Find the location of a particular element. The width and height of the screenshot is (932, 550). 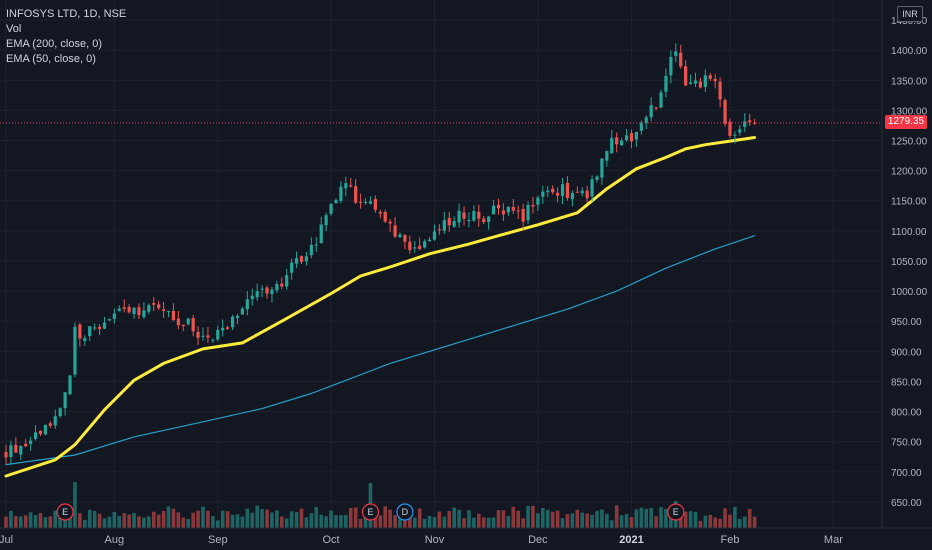

time-tick-label: Sep is located at coordinates (218, 540).